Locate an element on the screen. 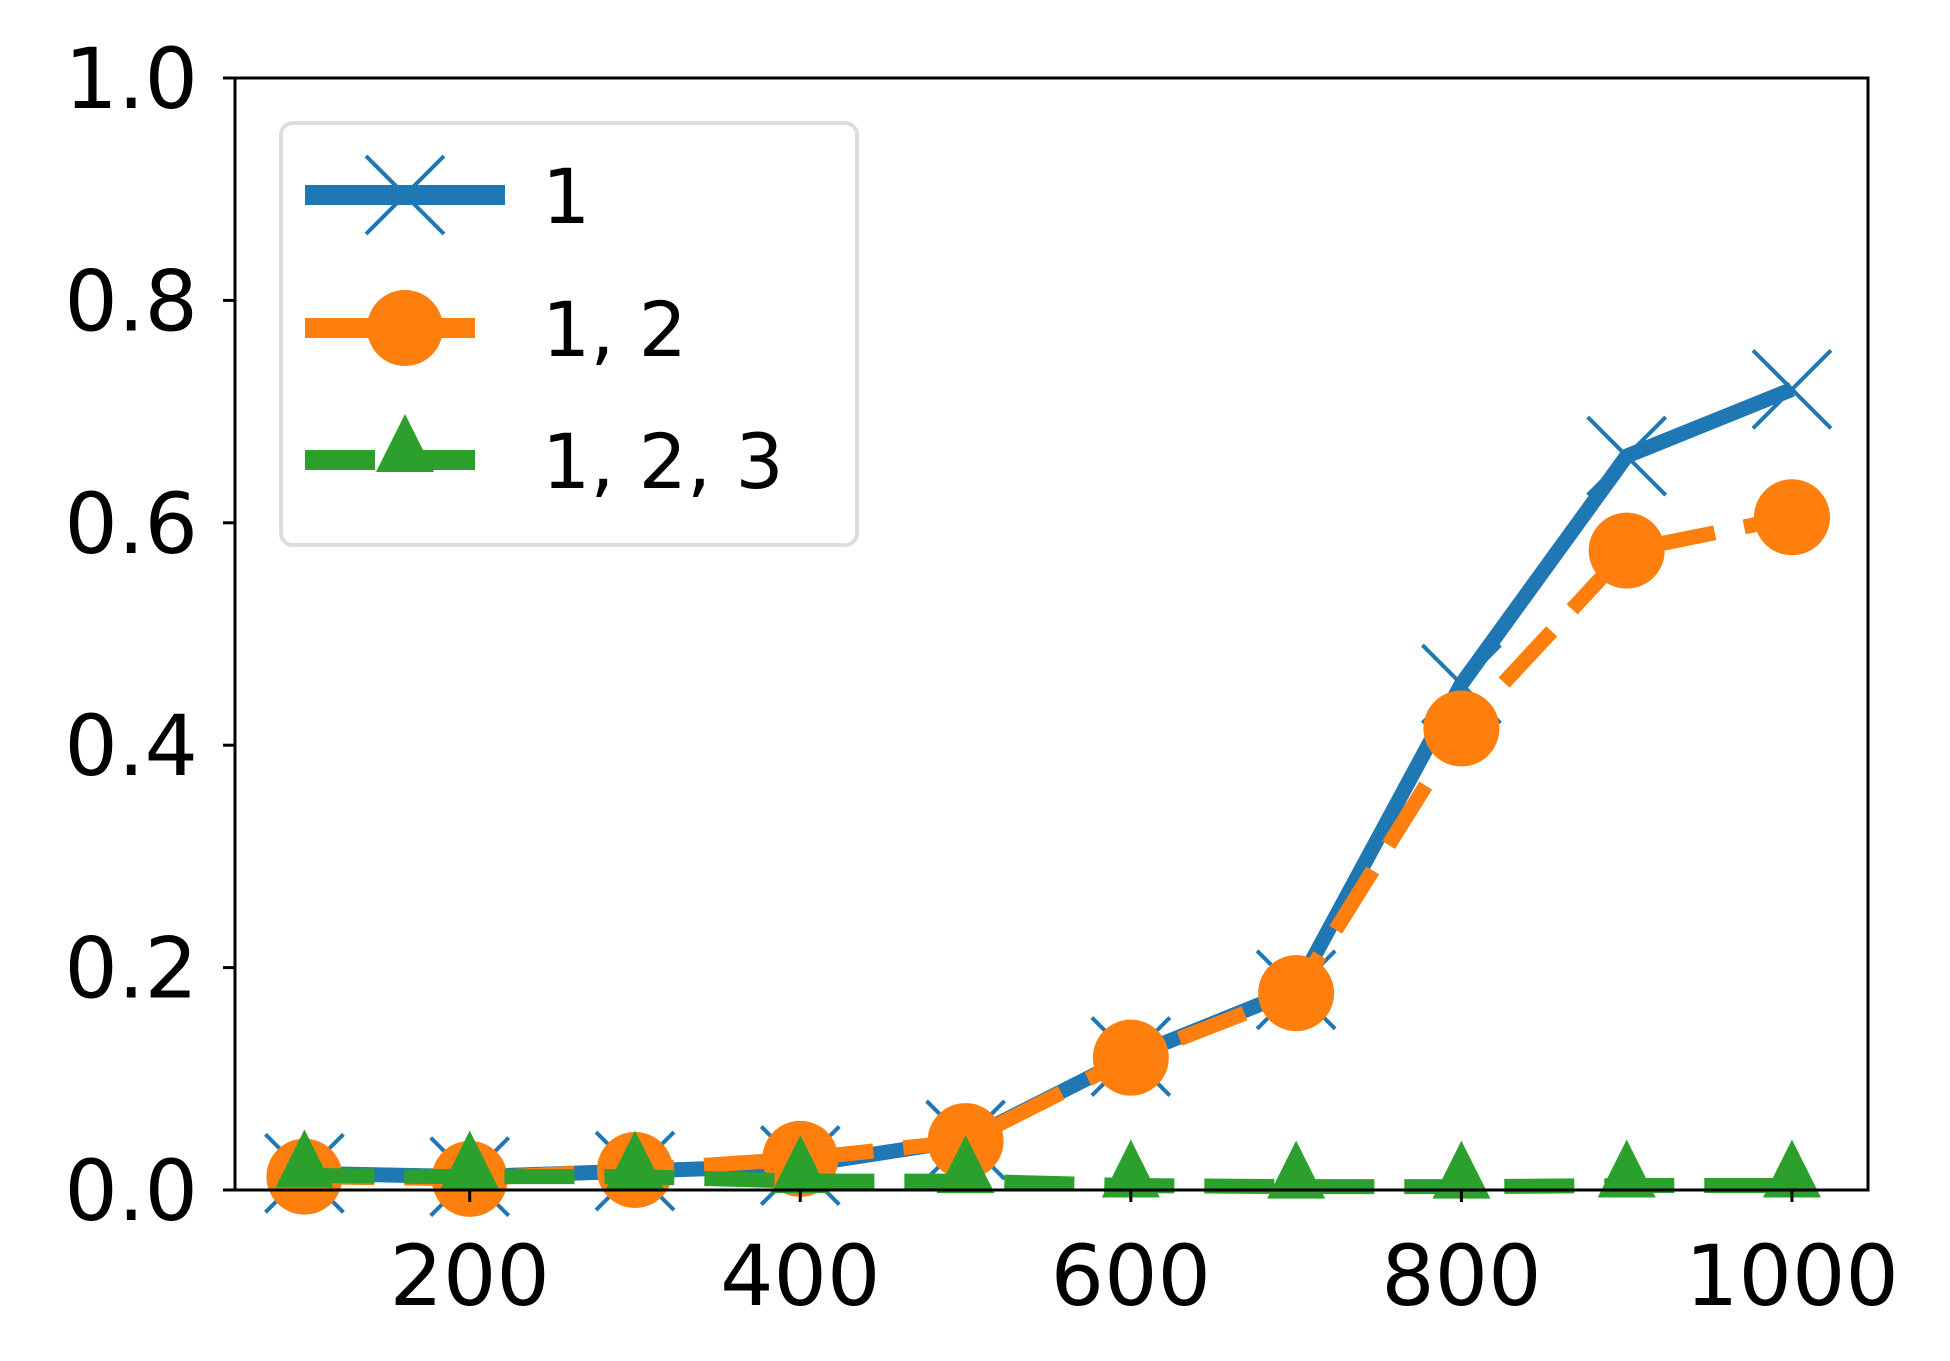 The height and width of the screenshot is (1361, 1950). y-tick-label-1: 0.2 is located at coordinates (131, 969).